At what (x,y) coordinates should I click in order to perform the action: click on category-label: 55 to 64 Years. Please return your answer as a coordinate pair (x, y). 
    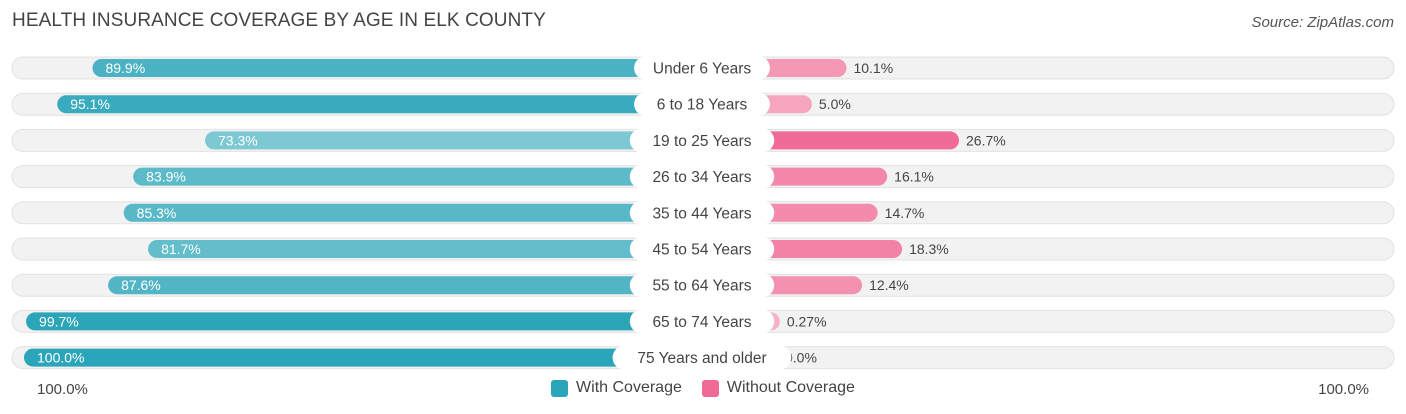
    Looking at the image, I should click on (701, 286).